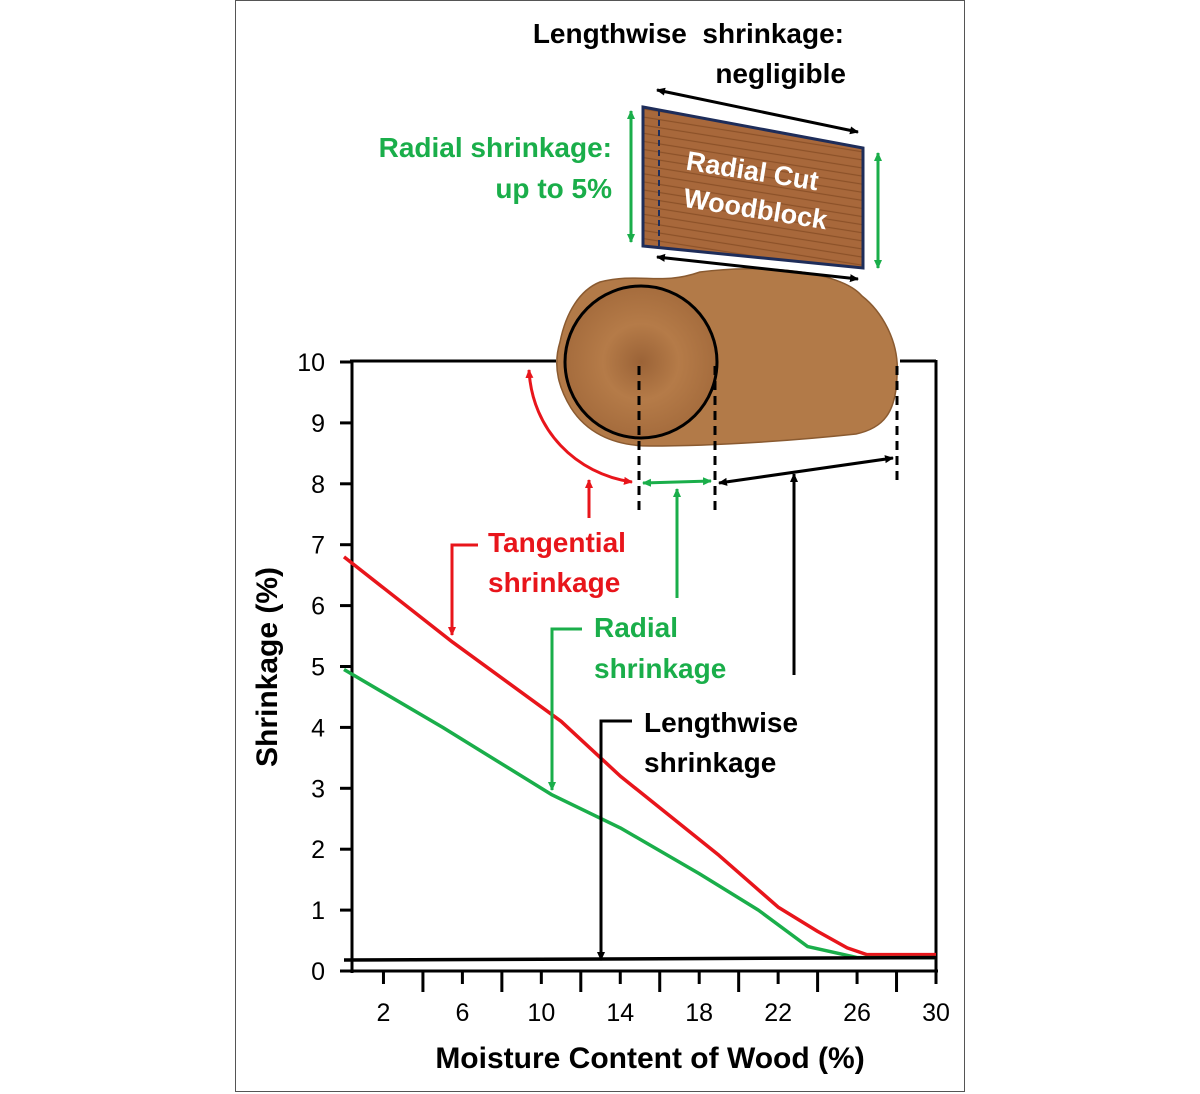 This screenshot has width=1200, height=1094. Describe the element at coordinates (639, 813) in the screenshot. I see `radial-shrinkage-line` at that location.